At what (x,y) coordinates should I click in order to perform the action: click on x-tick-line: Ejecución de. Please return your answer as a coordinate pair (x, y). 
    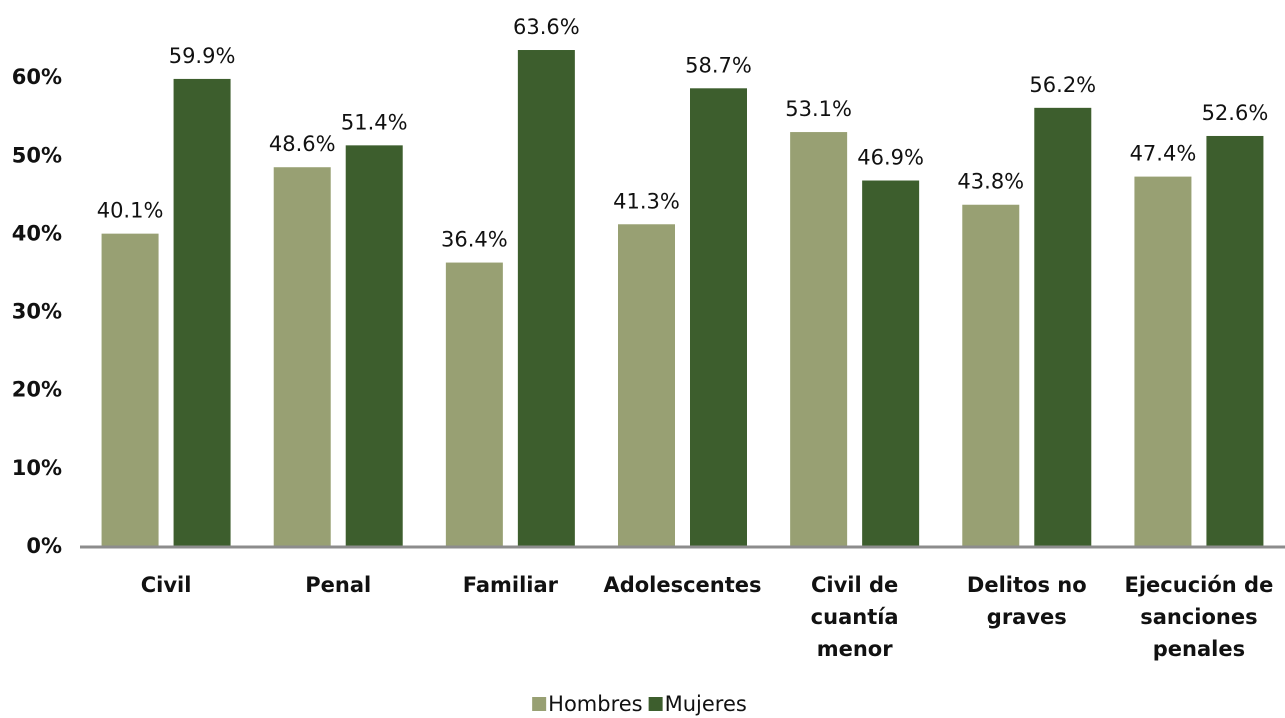
    Looking at the image, I should click on (1199, 585).